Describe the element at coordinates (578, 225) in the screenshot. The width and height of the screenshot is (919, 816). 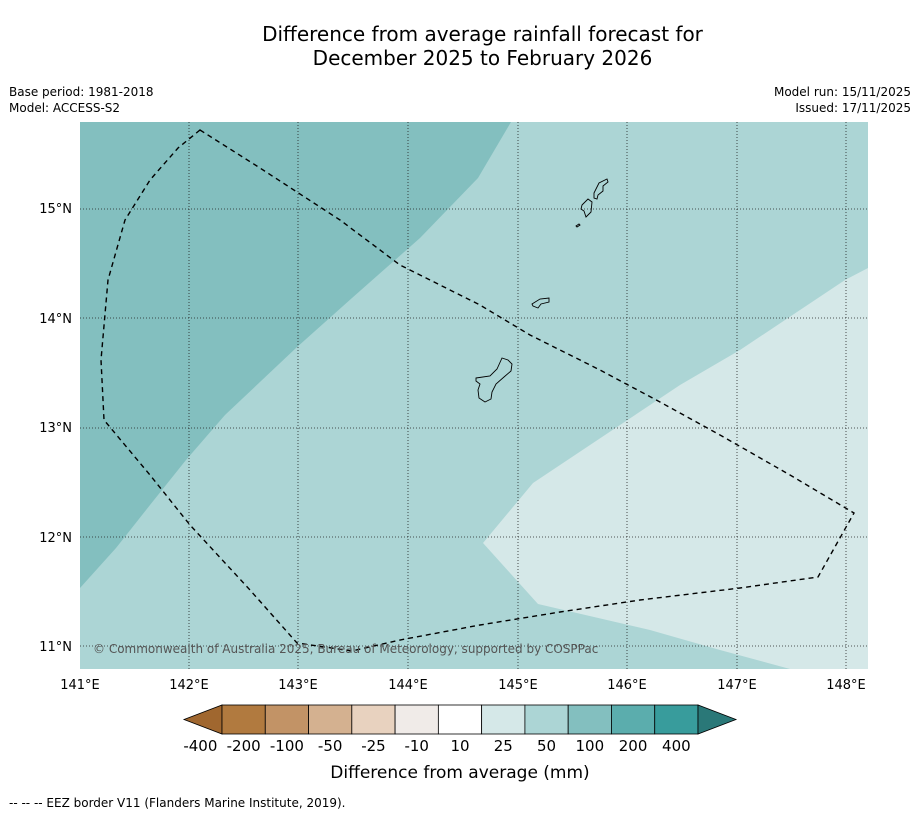
I see `aguijan-island` at that location.